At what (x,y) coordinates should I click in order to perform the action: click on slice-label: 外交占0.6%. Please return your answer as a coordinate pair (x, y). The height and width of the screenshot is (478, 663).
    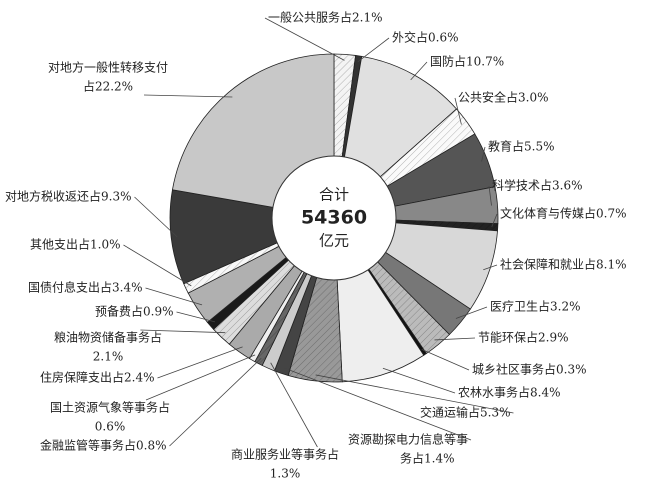
    Looking at the image, I should click on (425, 37).